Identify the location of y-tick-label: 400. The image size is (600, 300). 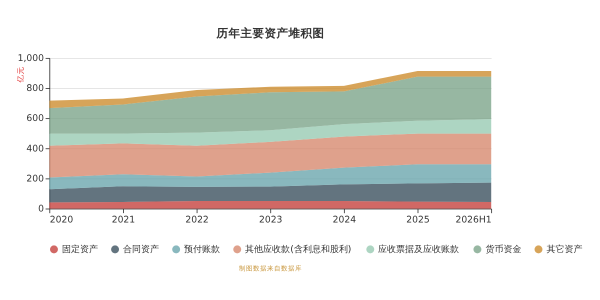
(35, 148).